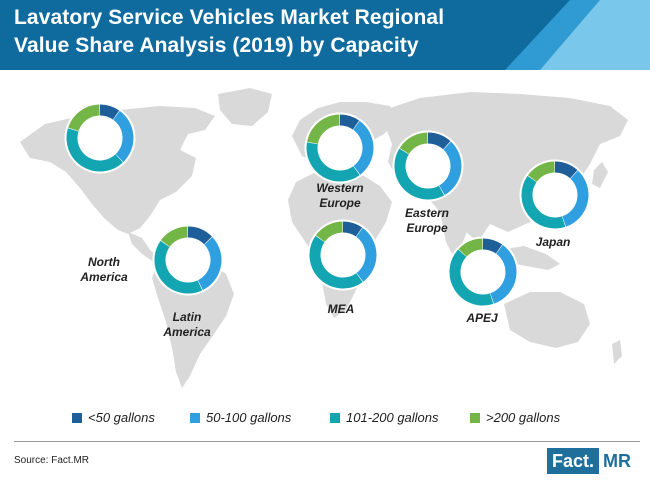 This screenshot has width=650, height=488. I want to click on donut-slice-western-europe-lt50, so click(349, 122).